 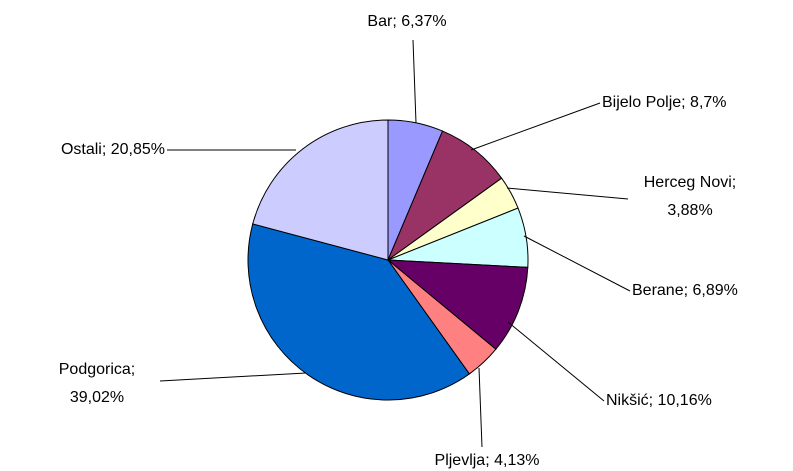 What do you see at coordinates (690, 196) in the screenshot?
I see `data-label: Herceg Novi; 3,88%` at bounding box center [690, 196].